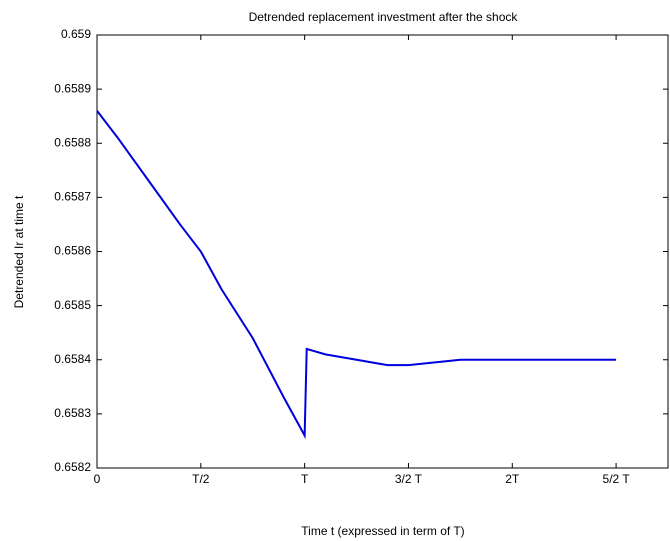 Image resolution: width=670 pixels, height=541 pixels. I want to click on y-tick-label: 0.6588, so click(72, 142).